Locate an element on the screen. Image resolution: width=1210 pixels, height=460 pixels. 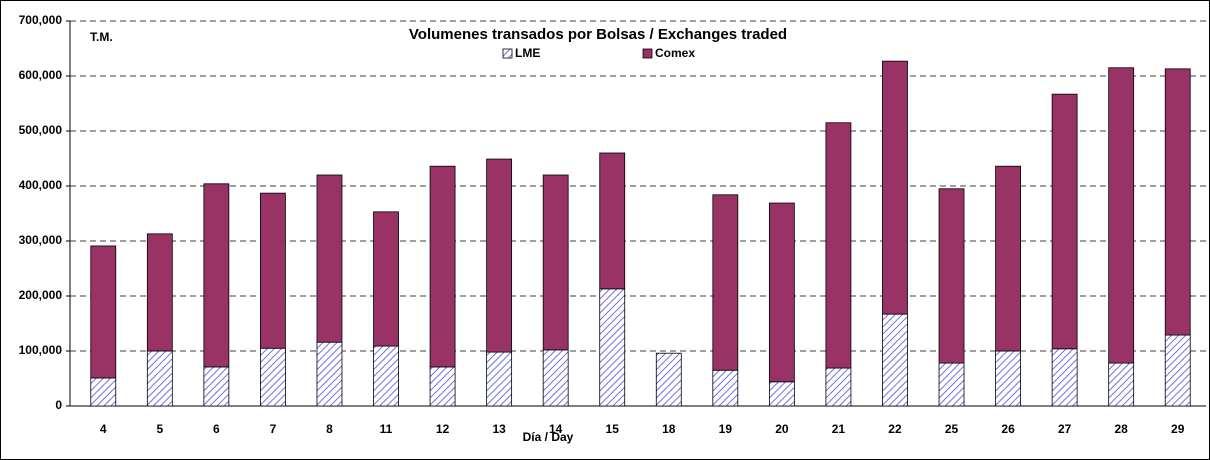
x-tick-label: 6 is located at coordinates (216, 429).